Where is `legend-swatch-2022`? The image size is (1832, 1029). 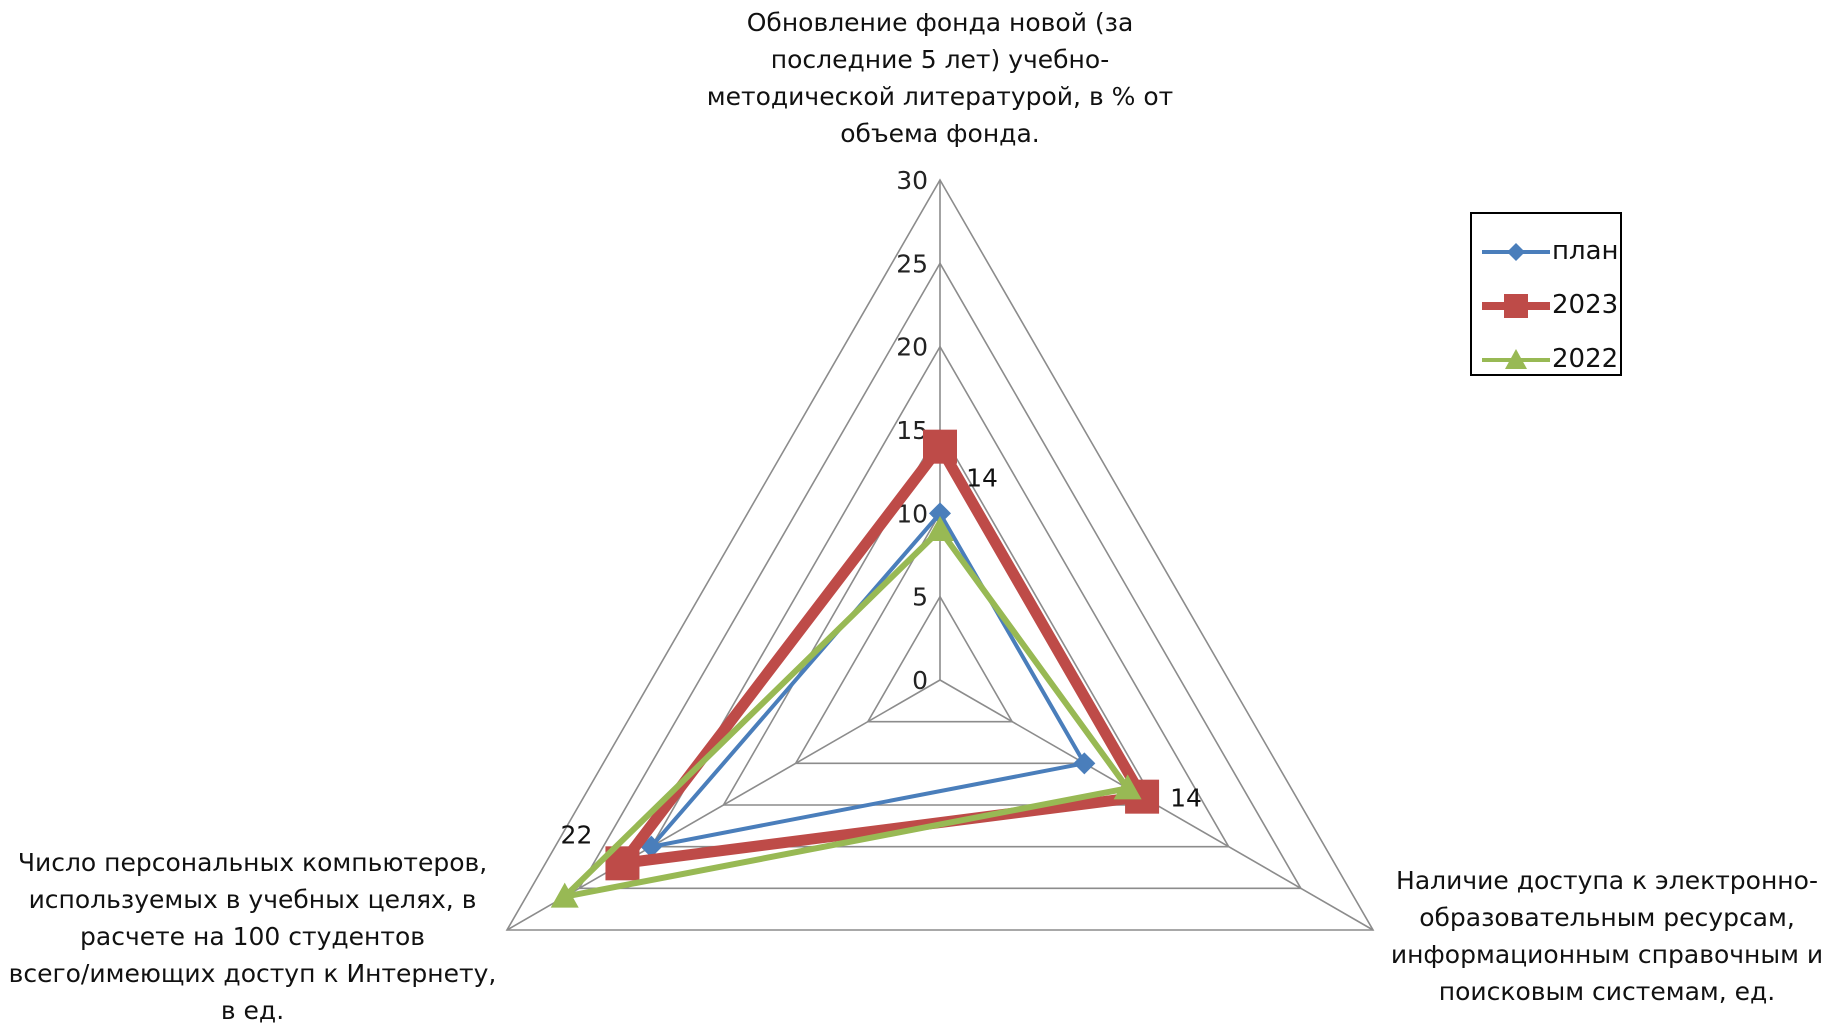 legend-swatch-2022 is located at coordinates (1516, 359).